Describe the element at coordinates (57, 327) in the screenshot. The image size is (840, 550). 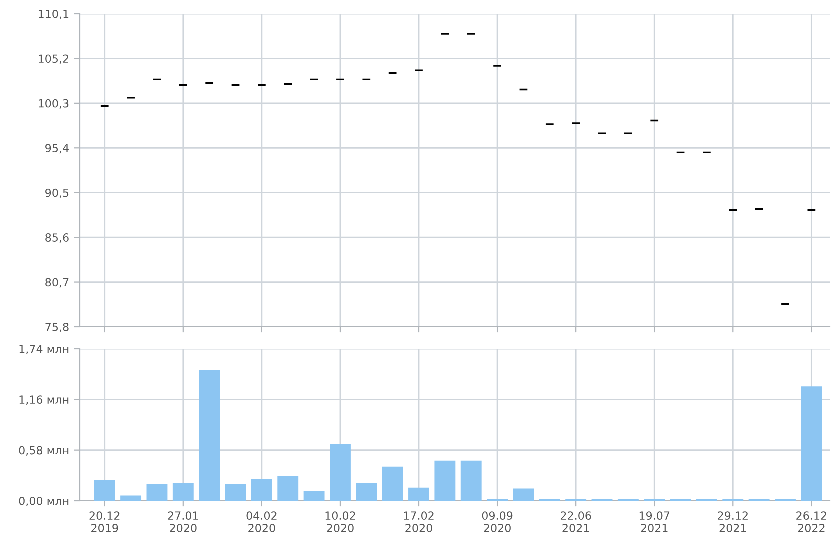
I see `y-tick-label: 75,8` at that location.